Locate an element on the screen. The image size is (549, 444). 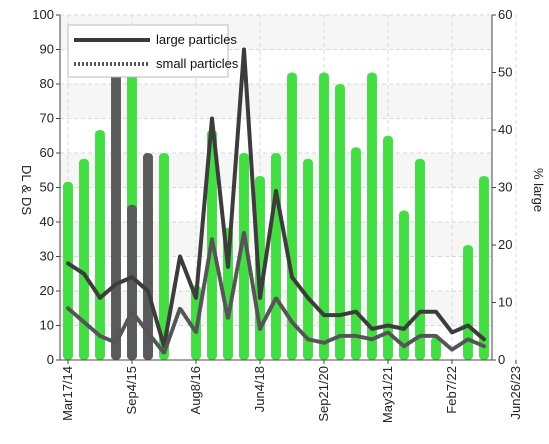
x-tick-label: Mar17/14 is located at coordinates (67, 393).